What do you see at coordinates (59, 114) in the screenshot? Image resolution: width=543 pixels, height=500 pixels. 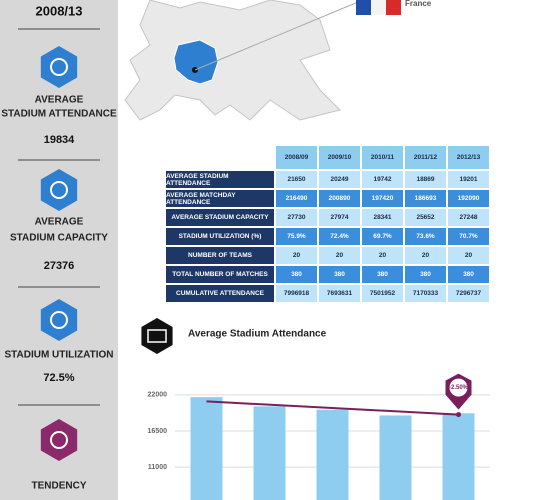 I see `stat-label: STADIUM ATTENDANCE` at bounding box center [59, 114].